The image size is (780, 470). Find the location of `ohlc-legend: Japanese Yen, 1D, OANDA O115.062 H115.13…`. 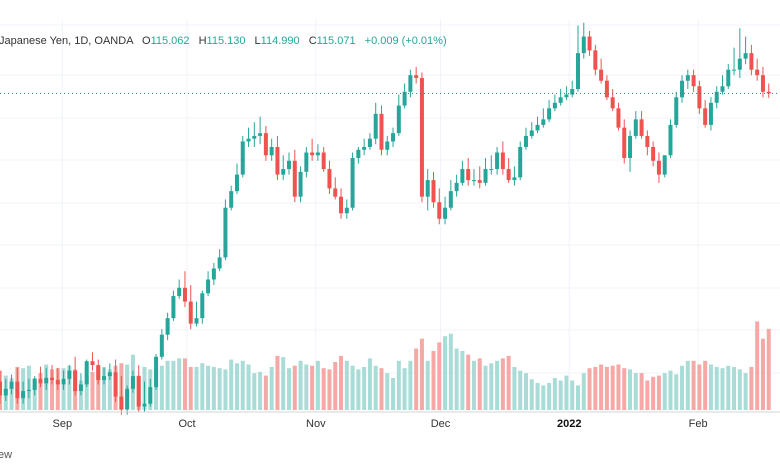

ohlc-legend: Japanese Yen, 1D, OANDA O115.062 H115.13… is located at coordinates (223, 41).